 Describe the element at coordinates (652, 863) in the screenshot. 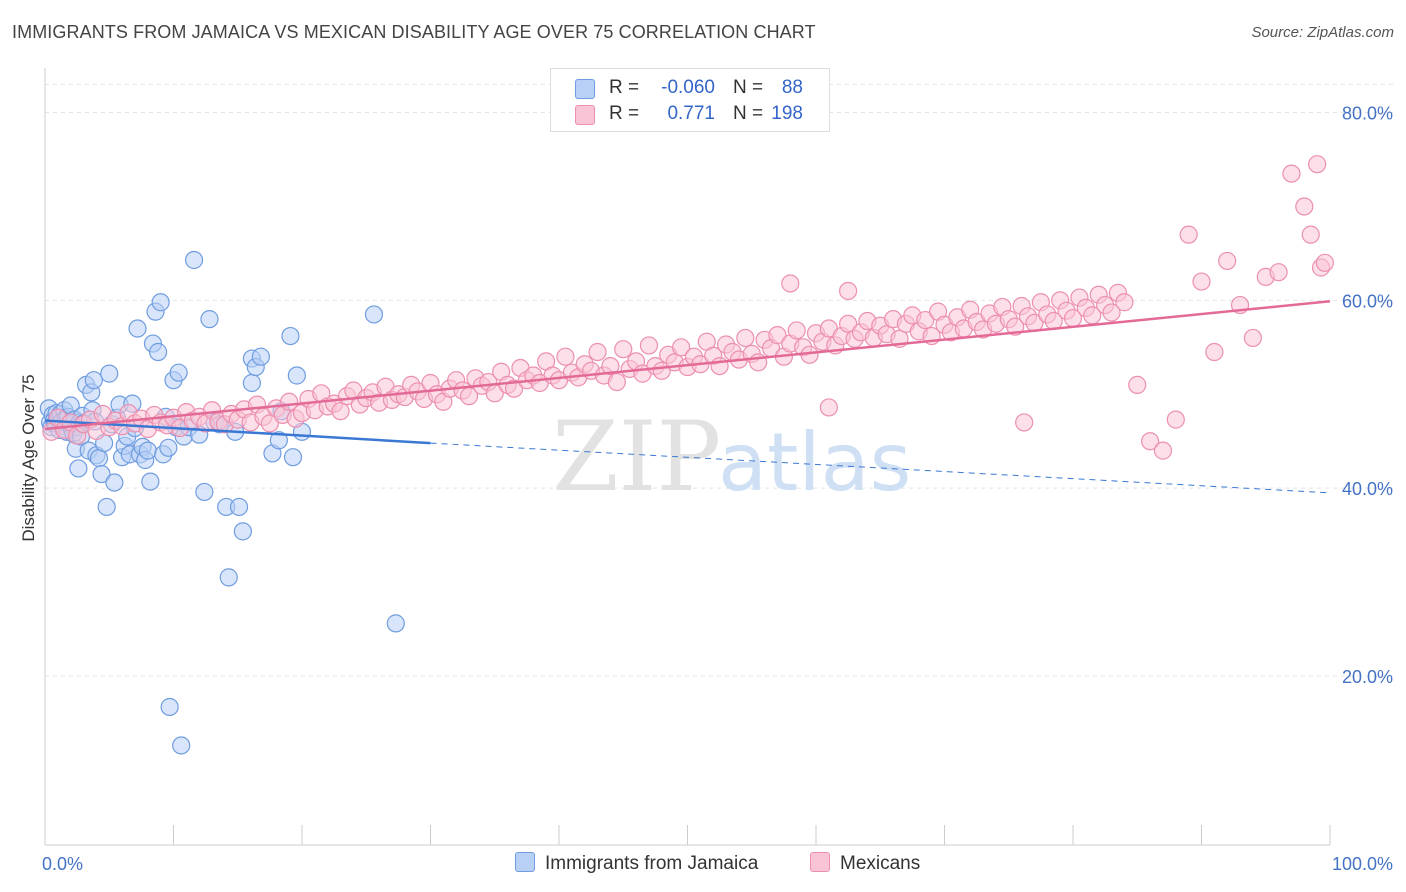

I see `bottom-legend-label-jamaica: Immigrants from Jamaica` at that location.